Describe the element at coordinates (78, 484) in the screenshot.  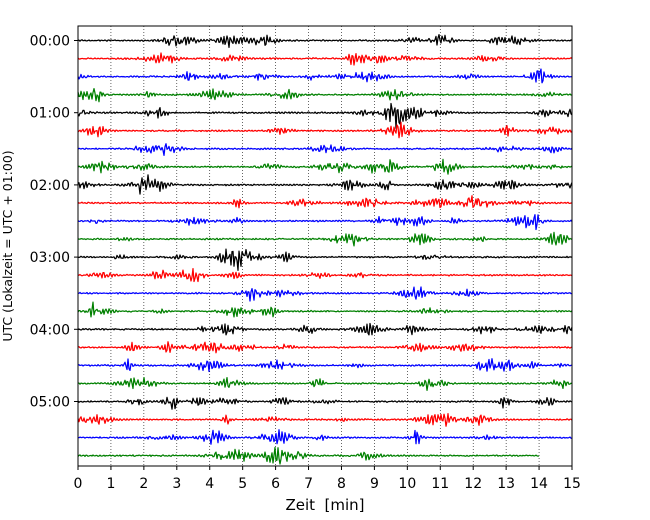
I see `x-tick-label: 0` at that location.